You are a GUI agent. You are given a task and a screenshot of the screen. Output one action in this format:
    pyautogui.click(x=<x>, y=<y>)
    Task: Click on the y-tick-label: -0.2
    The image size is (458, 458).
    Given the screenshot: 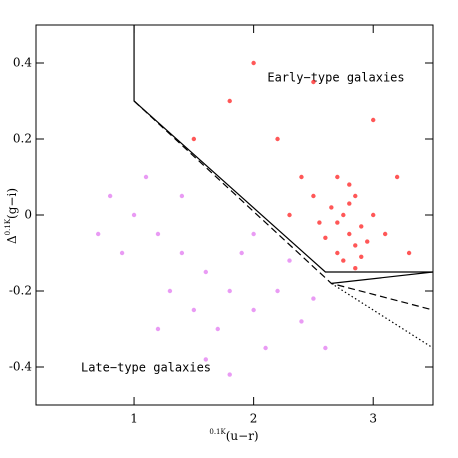 What is the action you would take?
    pyautogui.click(x=20, y=291)
    